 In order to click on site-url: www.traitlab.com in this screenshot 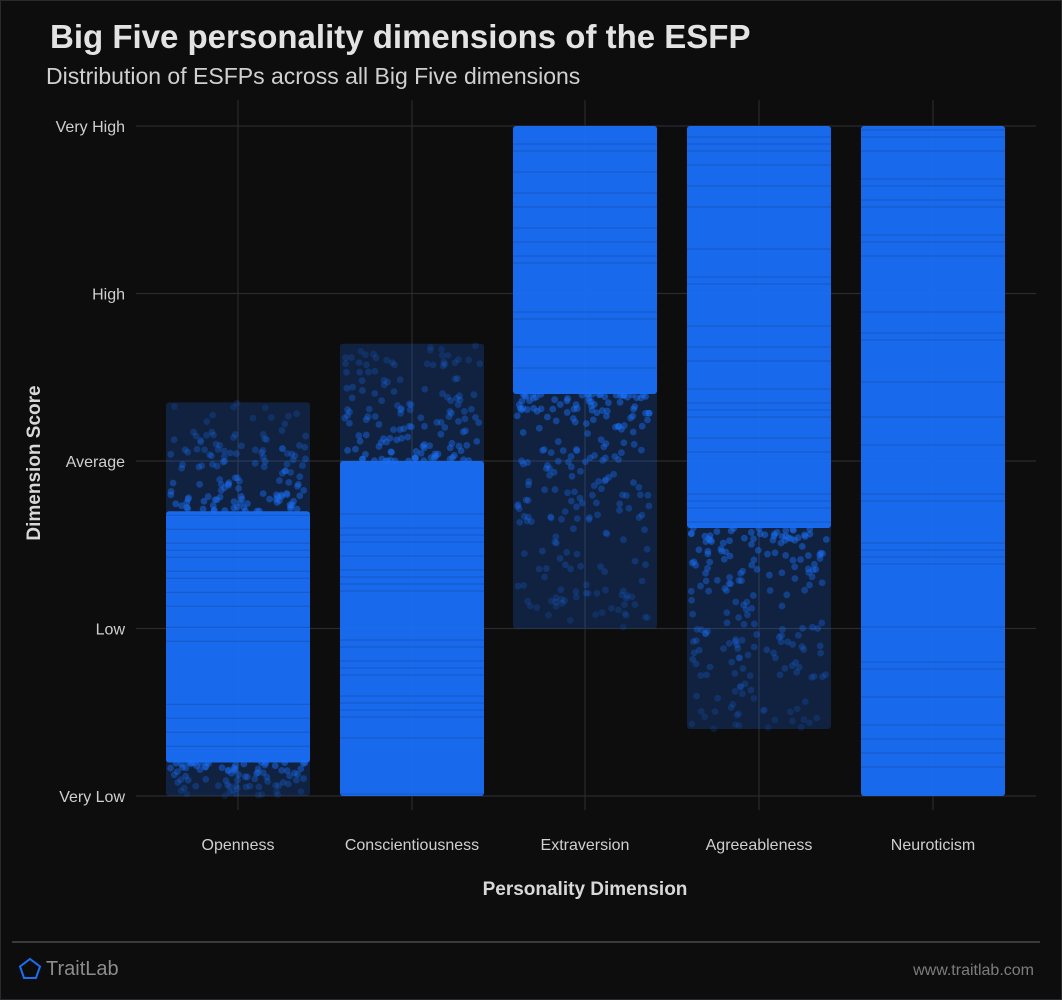, I will do `click(973, 970)`.